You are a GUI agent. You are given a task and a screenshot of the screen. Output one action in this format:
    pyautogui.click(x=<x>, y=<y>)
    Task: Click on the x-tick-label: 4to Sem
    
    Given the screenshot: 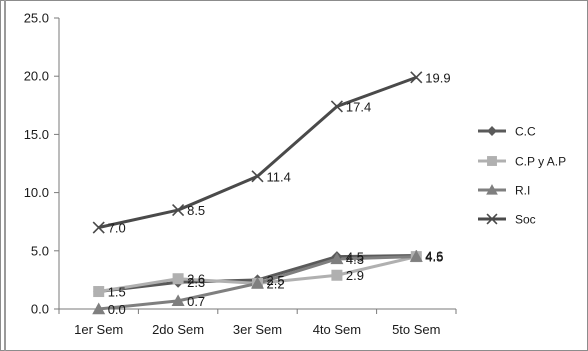 What is the action you would take?
    pyautogui.click(x=337, y=329)
    